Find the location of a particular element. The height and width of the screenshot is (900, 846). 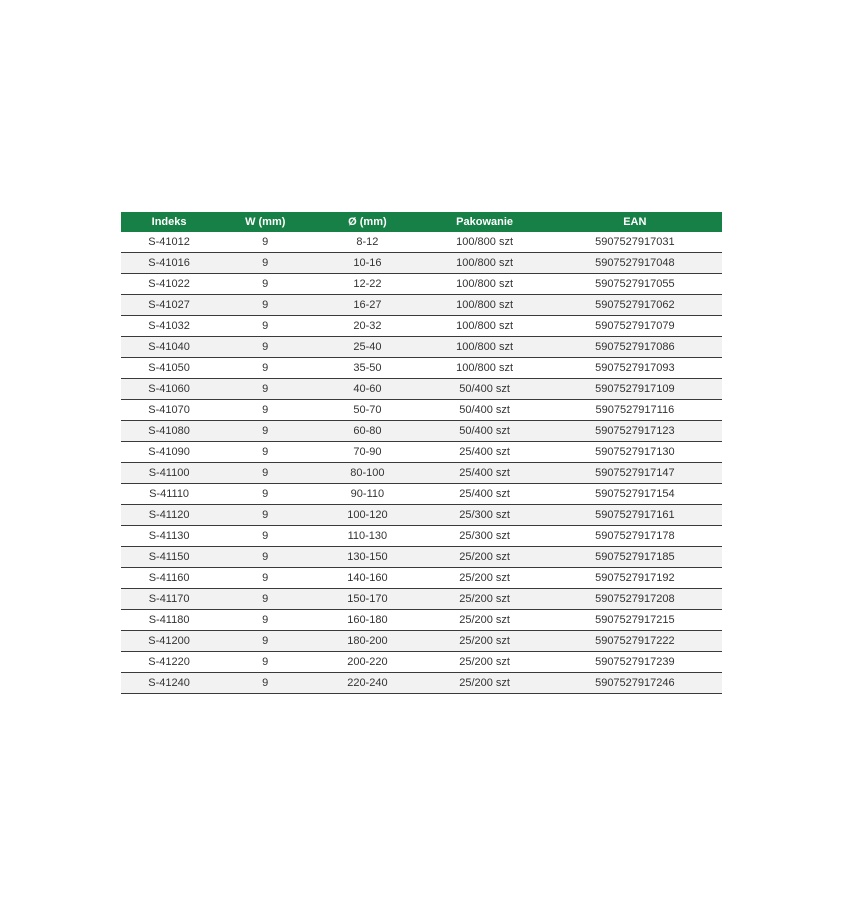

table-row: S-41150 9 130-150 25/200 szt 5907527917185 is located at coordinates (421, 557).